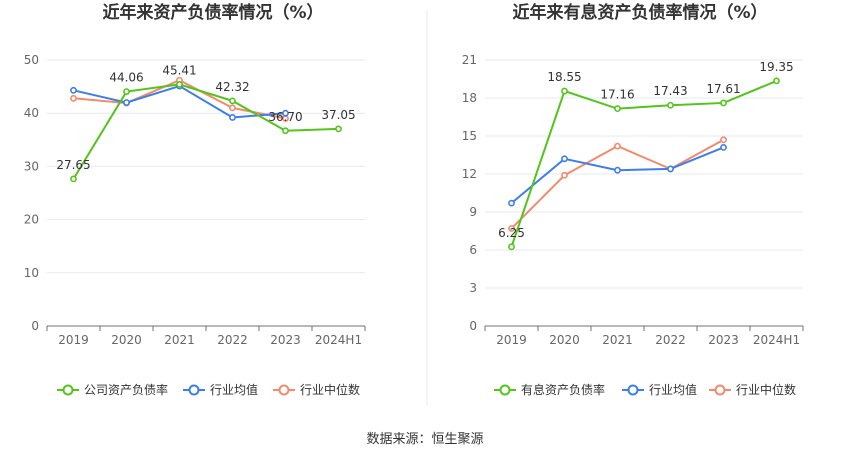  What do you see at coordinates (469, 98) in the screenshot?
I see `y-tick-label: 18` at bounding box center [469, 98].